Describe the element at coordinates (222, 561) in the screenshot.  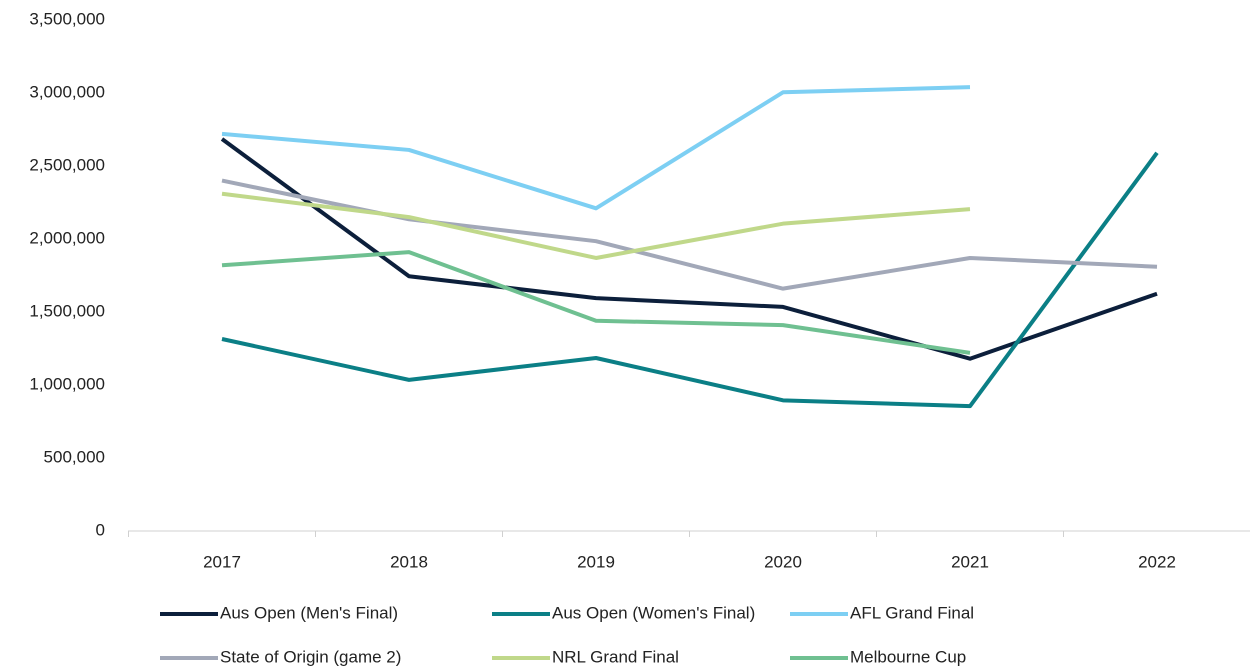
I see `x-tick-label: 2017` at that location.